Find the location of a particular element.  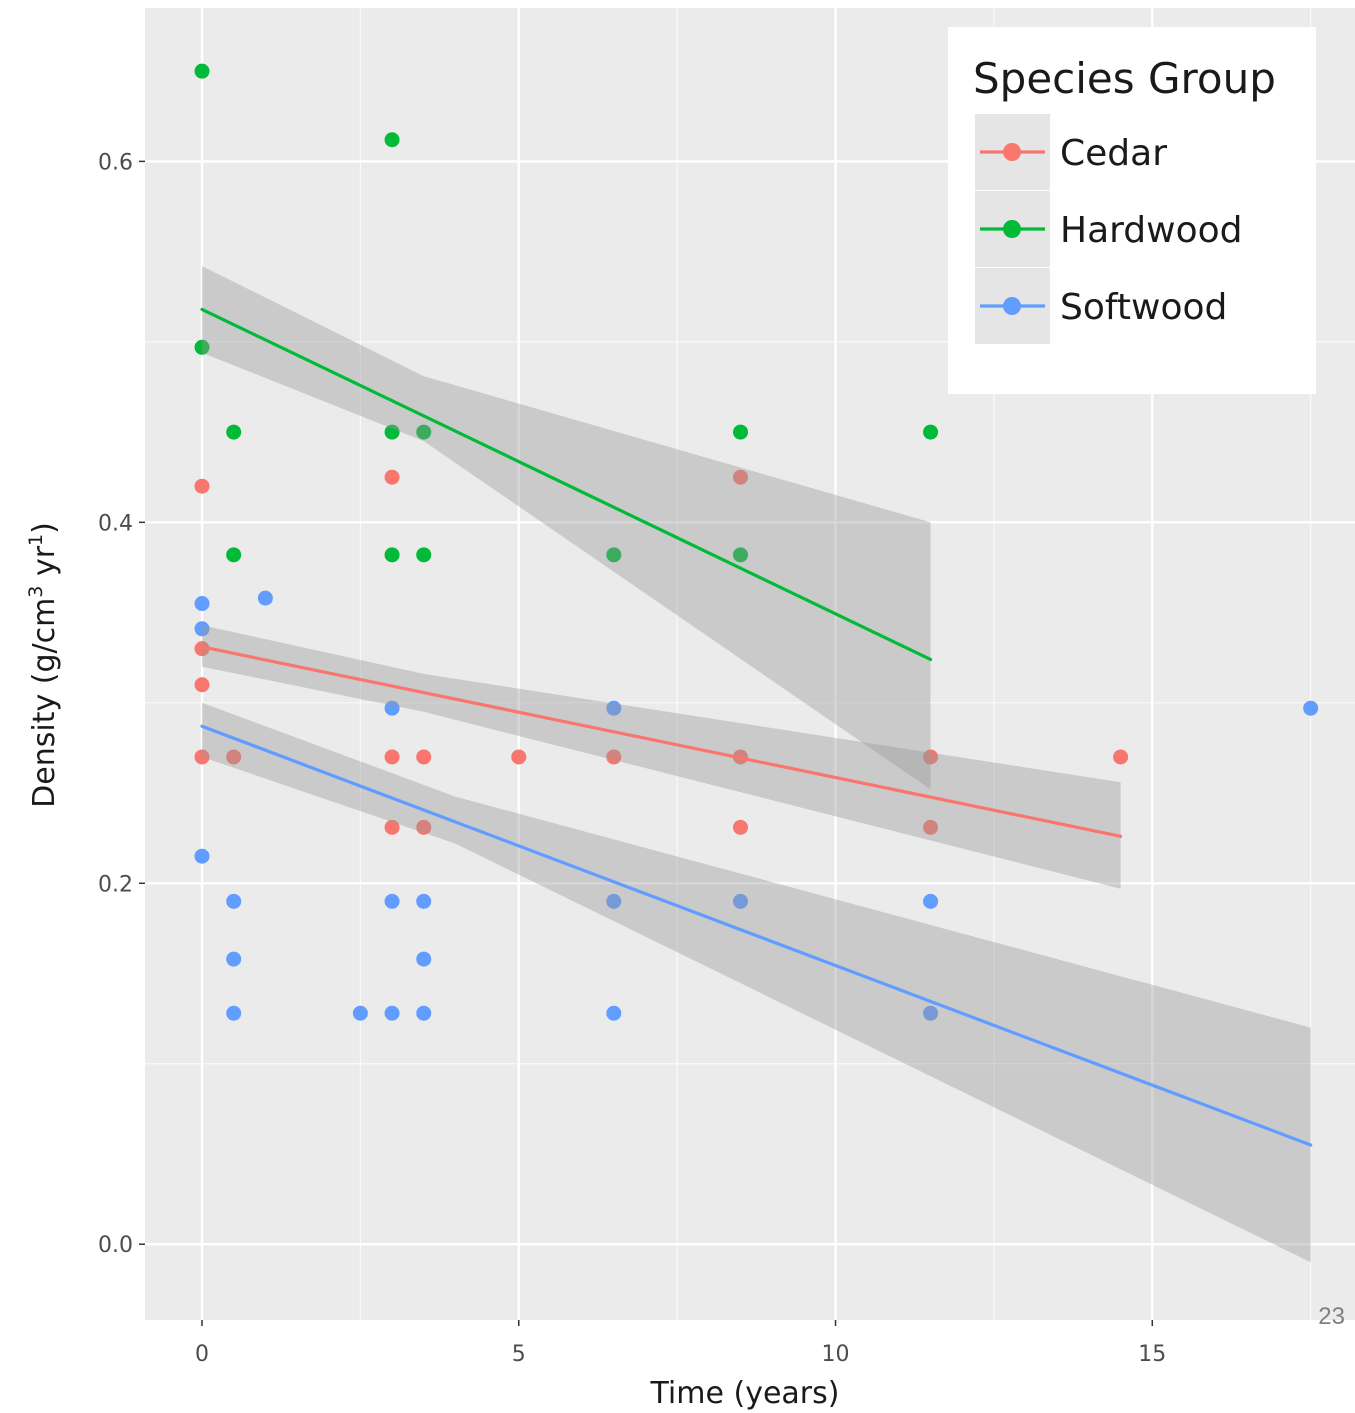

legend-key-point-cedar is located at coordinates (1012, 152).